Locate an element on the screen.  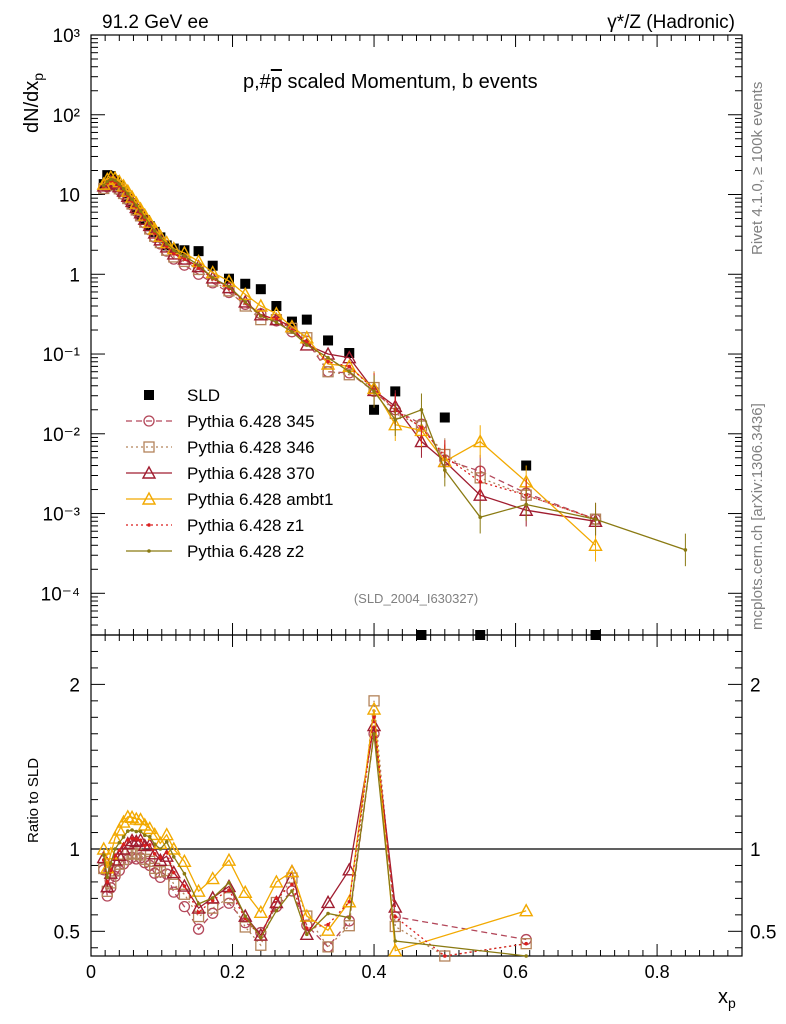
x-axis-label-main: x is located at coordinates (723, 997).